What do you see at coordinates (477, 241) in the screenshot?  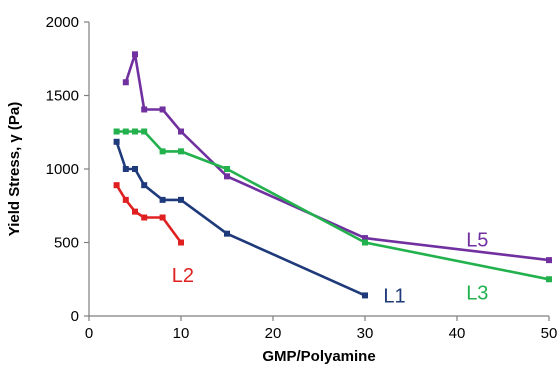 I see `series-label-l5: L5` at bounding box center [477, 241].